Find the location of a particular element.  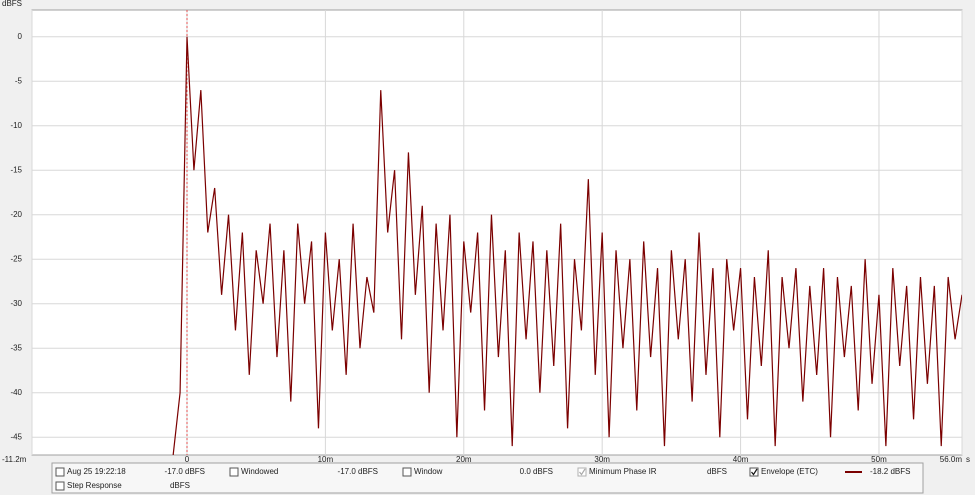

x-tick-label: 40m is located at coordinates (741, 459).